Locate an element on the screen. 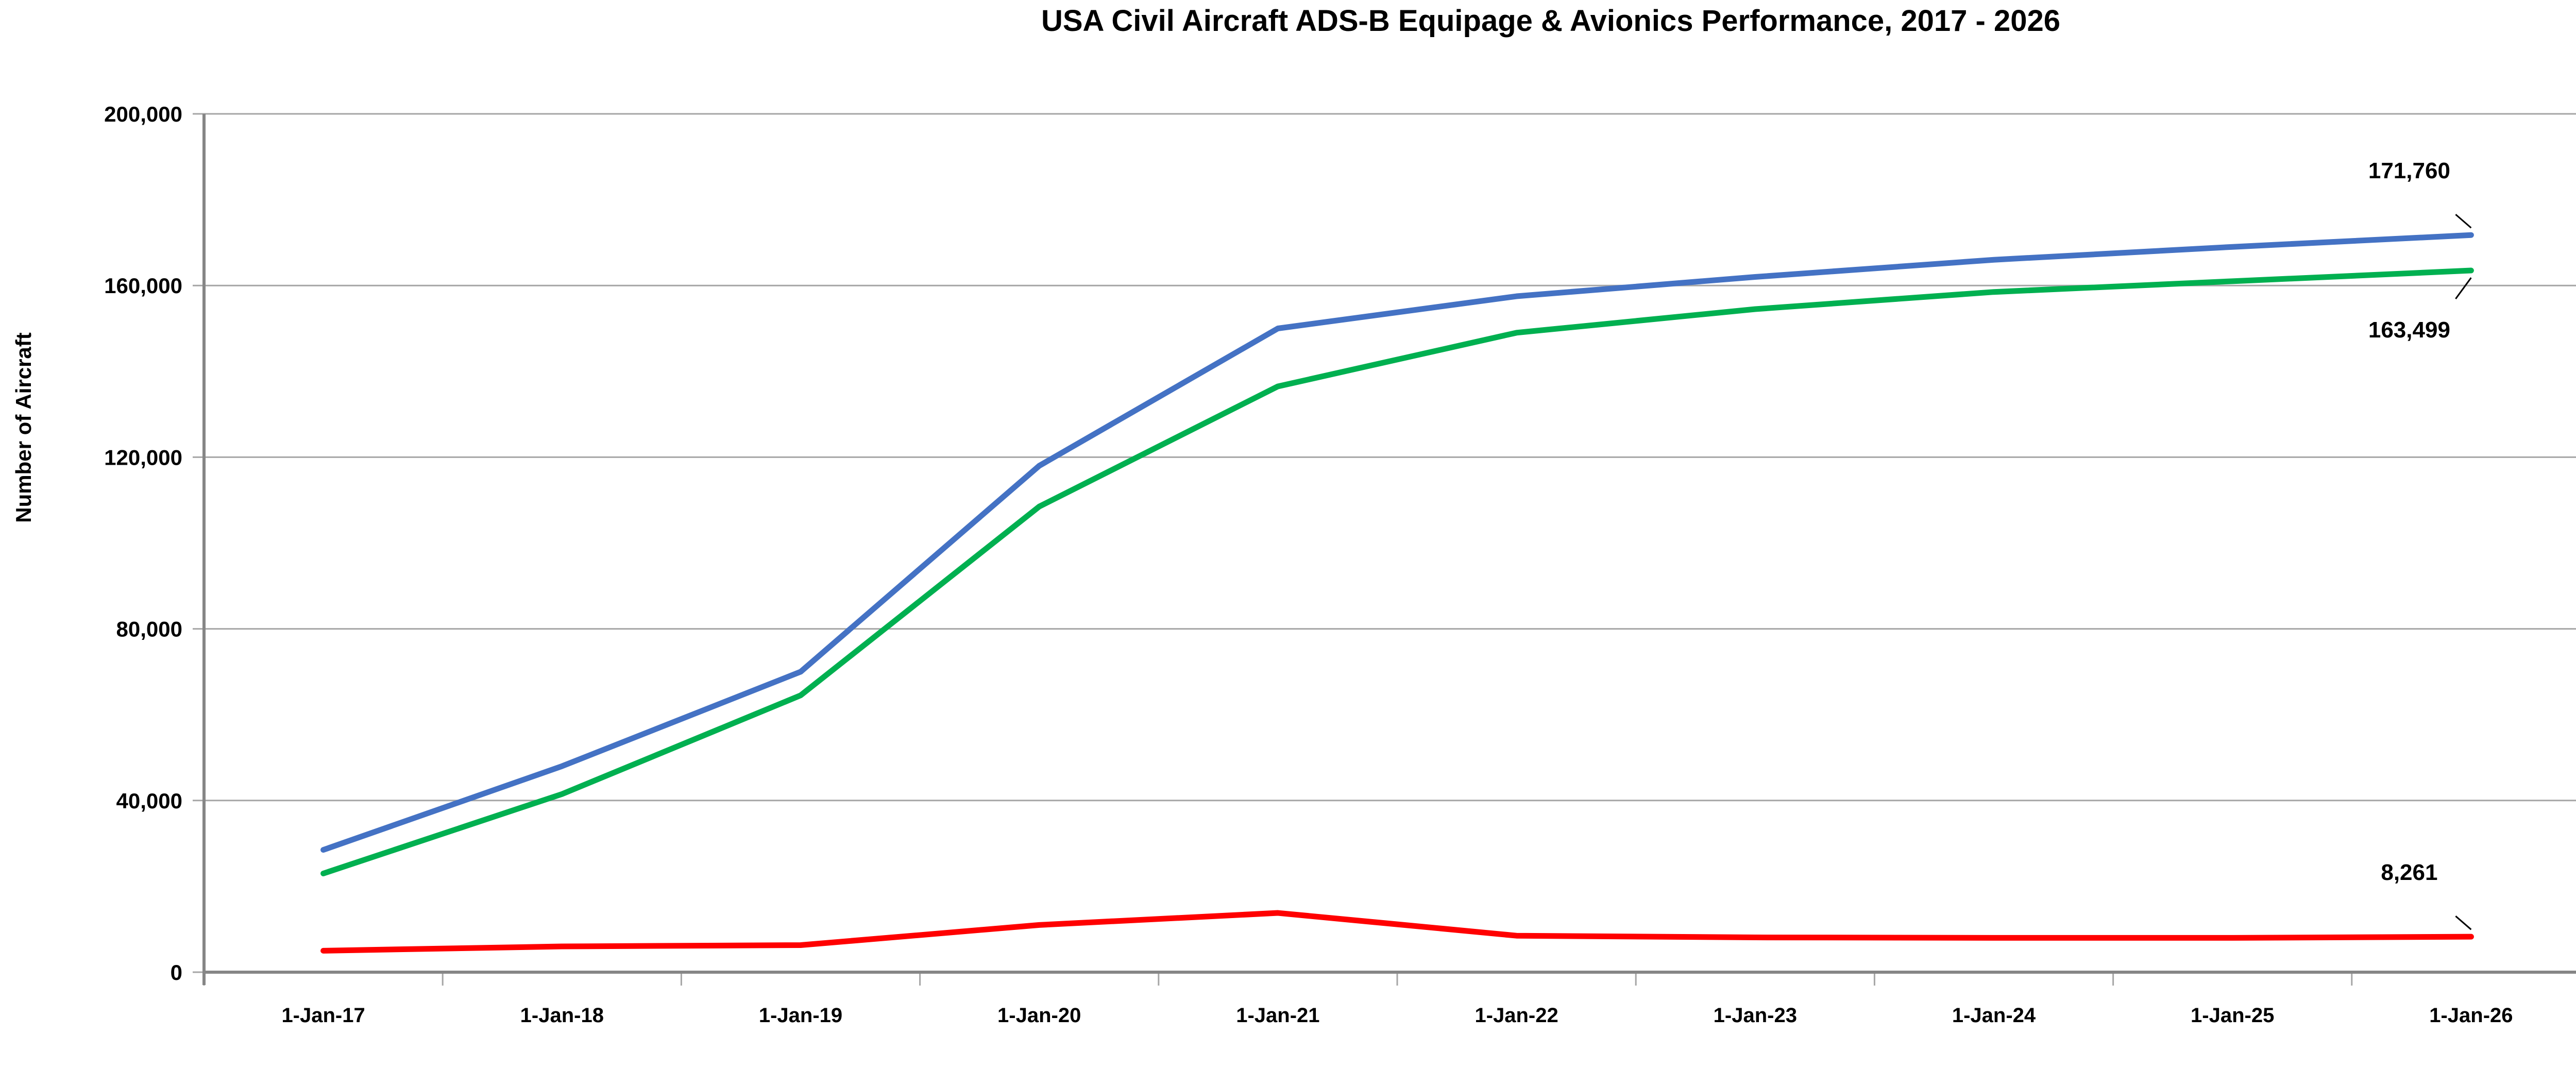  y-tick-label: 80,000 is located at coordinates (149, 629).